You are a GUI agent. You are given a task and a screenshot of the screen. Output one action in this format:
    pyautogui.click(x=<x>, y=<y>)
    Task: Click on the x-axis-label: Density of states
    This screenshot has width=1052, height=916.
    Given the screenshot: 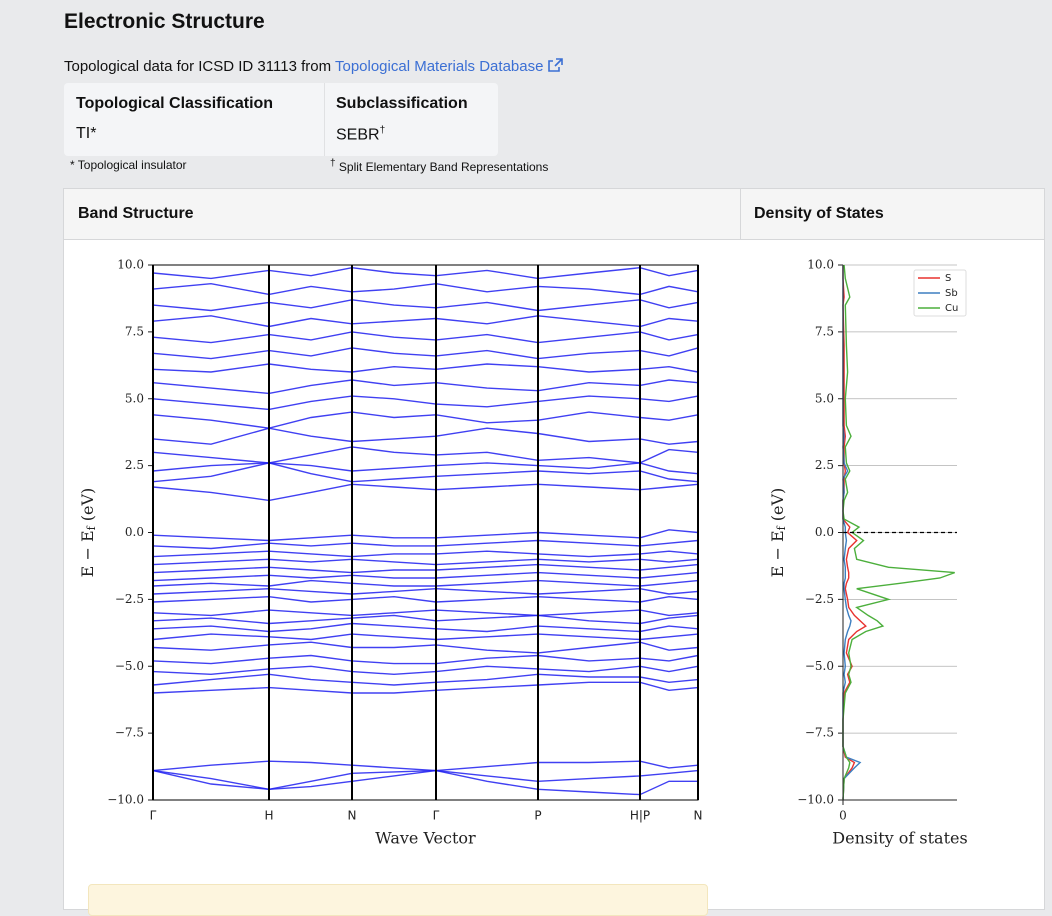 What is the action you would take?
    pyautogui.click(x=899, y=838)
    